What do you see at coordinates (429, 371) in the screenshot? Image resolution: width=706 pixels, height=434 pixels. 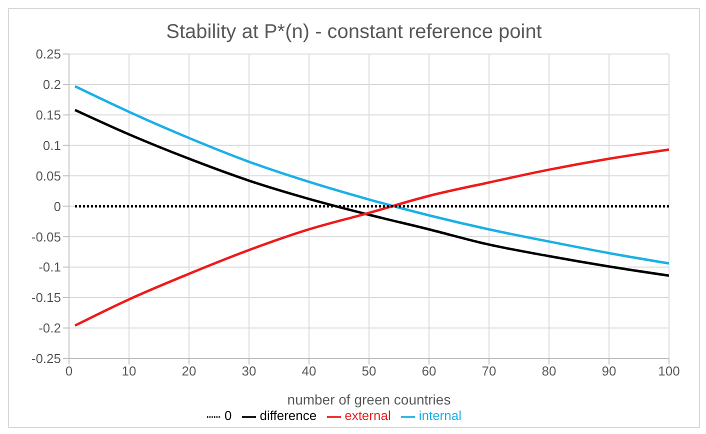 I see `x-tick-label: 60` at bounding box center [429, 371].